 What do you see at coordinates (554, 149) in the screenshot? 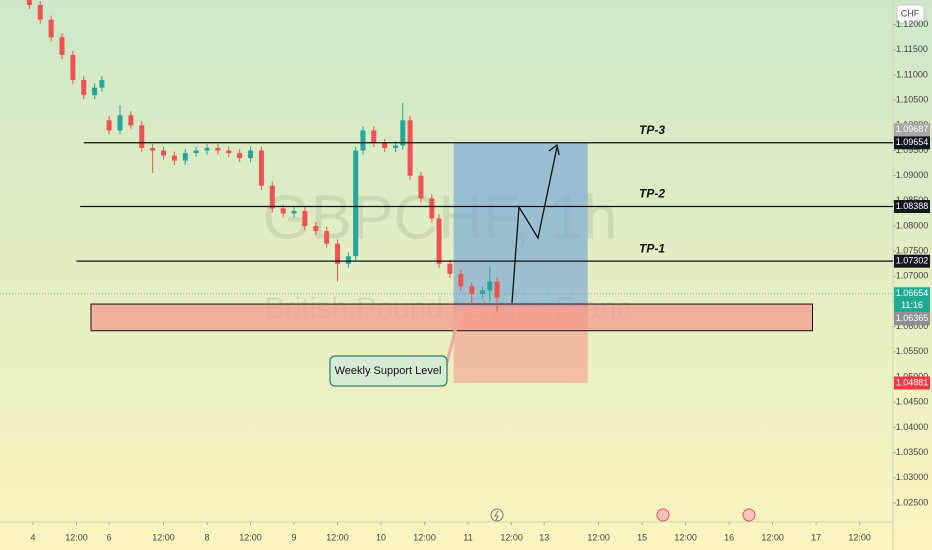
I see `projection-arrowhead` at bounding box center [554, 149].